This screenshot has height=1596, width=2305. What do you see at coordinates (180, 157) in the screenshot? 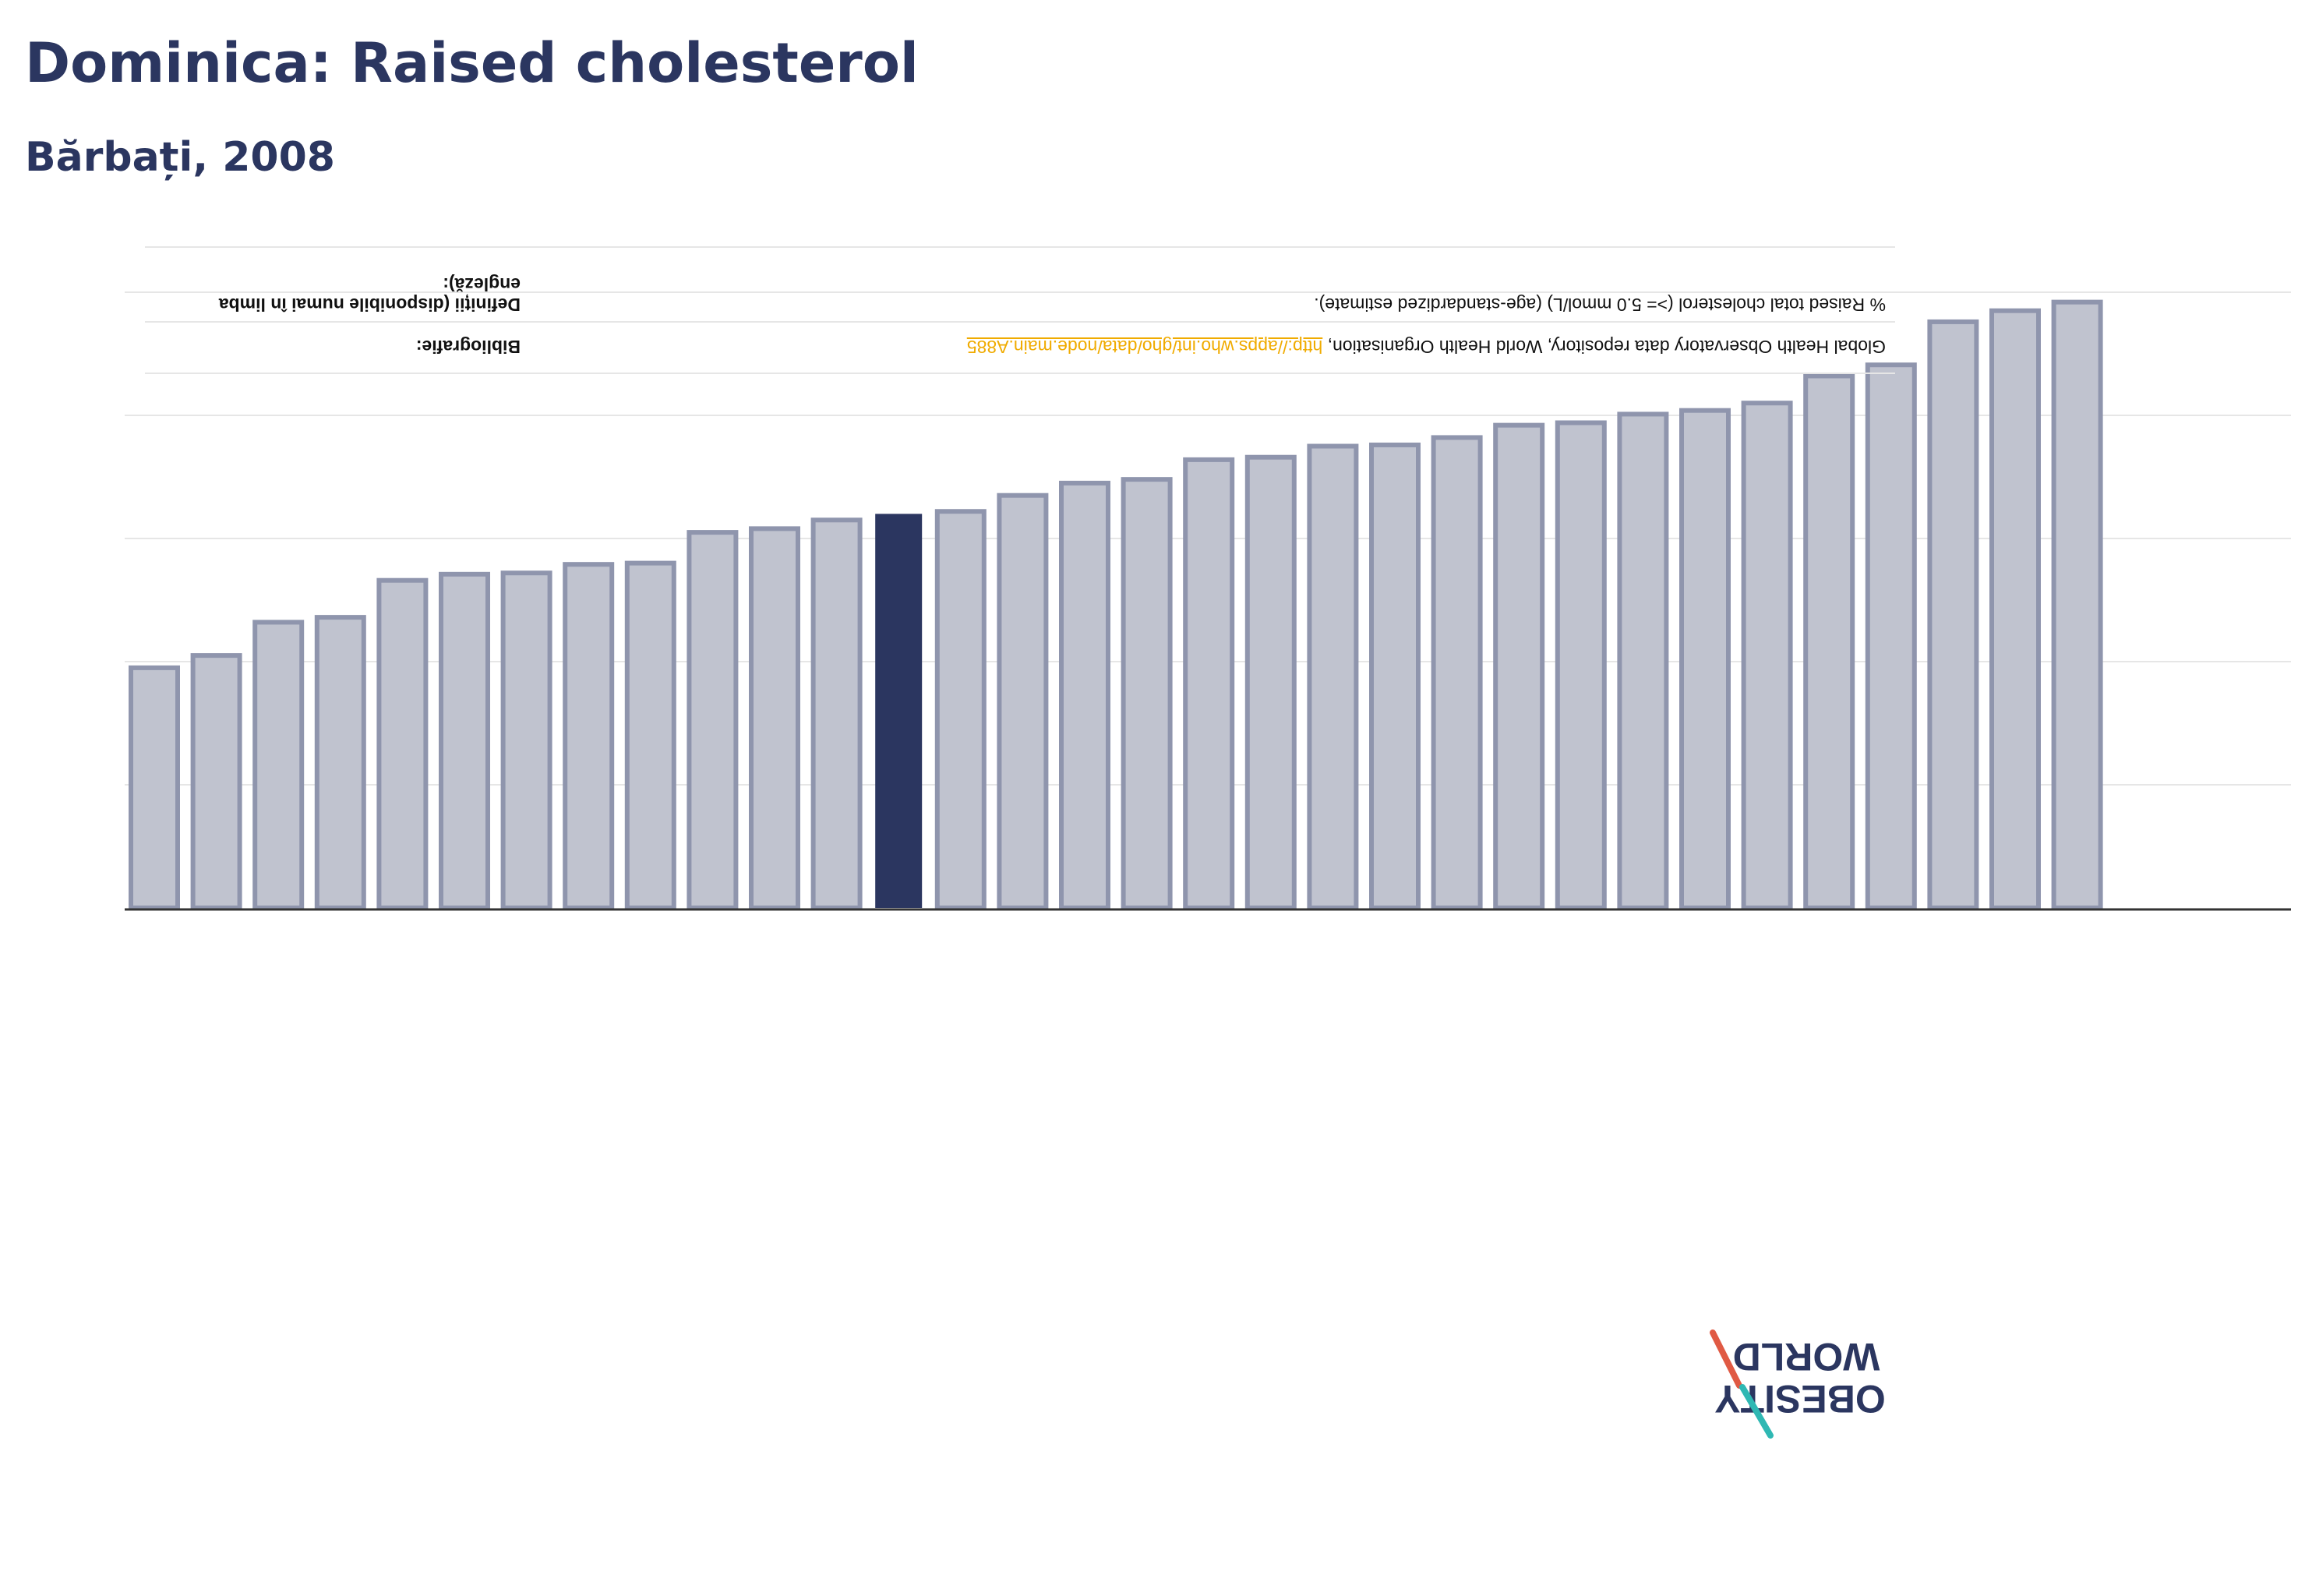
I see `chart-subtitle: Bărbați, 2008` at bounding box center [180, 157].